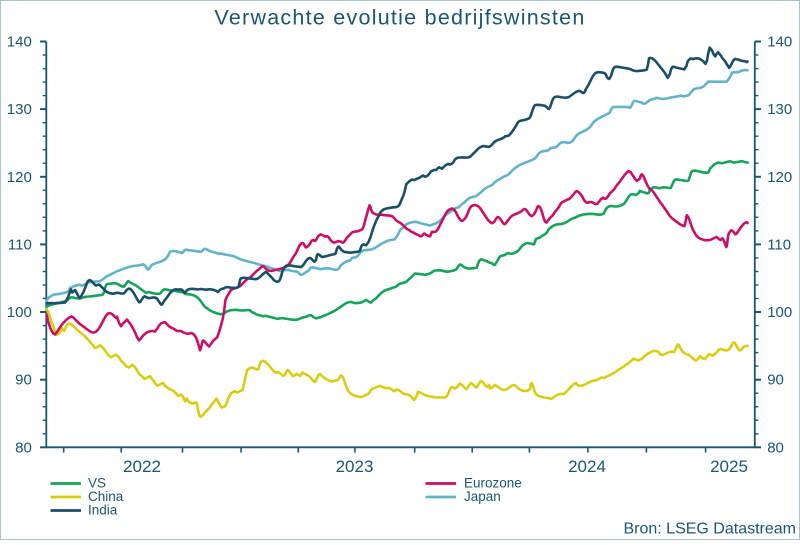 The width and height of the screenshot is (800, 545). I want to click on svg-text: China, so click(106, 496).